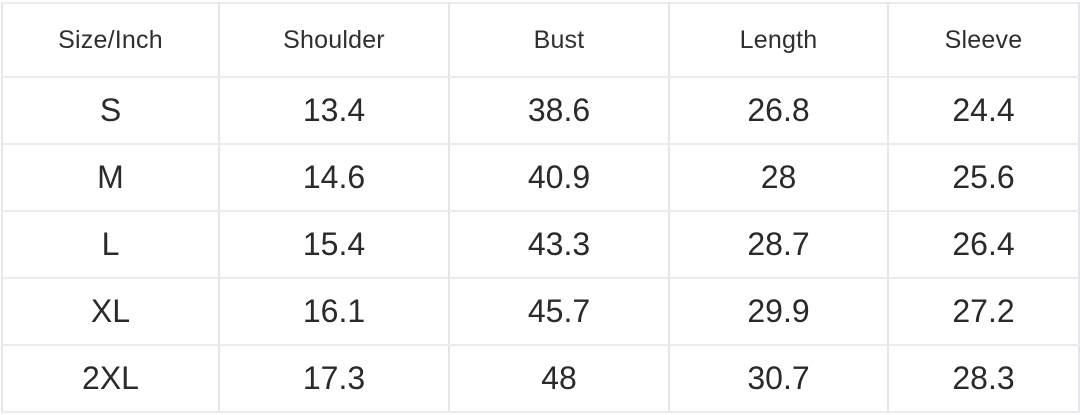 Image resolution: width=1080 pixels, height=415 pixels. I want to click on size-label: S, so click(110, 110).